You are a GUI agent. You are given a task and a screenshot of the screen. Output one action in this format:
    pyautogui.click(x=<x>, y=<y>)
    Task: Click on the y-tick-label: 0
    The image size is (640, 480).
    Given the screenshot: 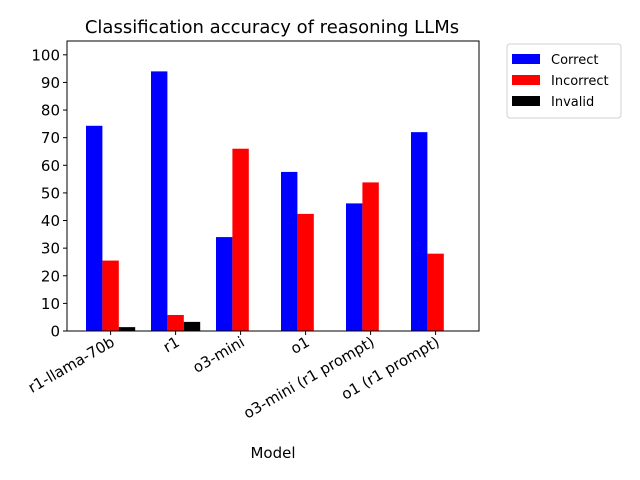 What is the action you would take?
    pyautogui.click(x=55, y=332)
    